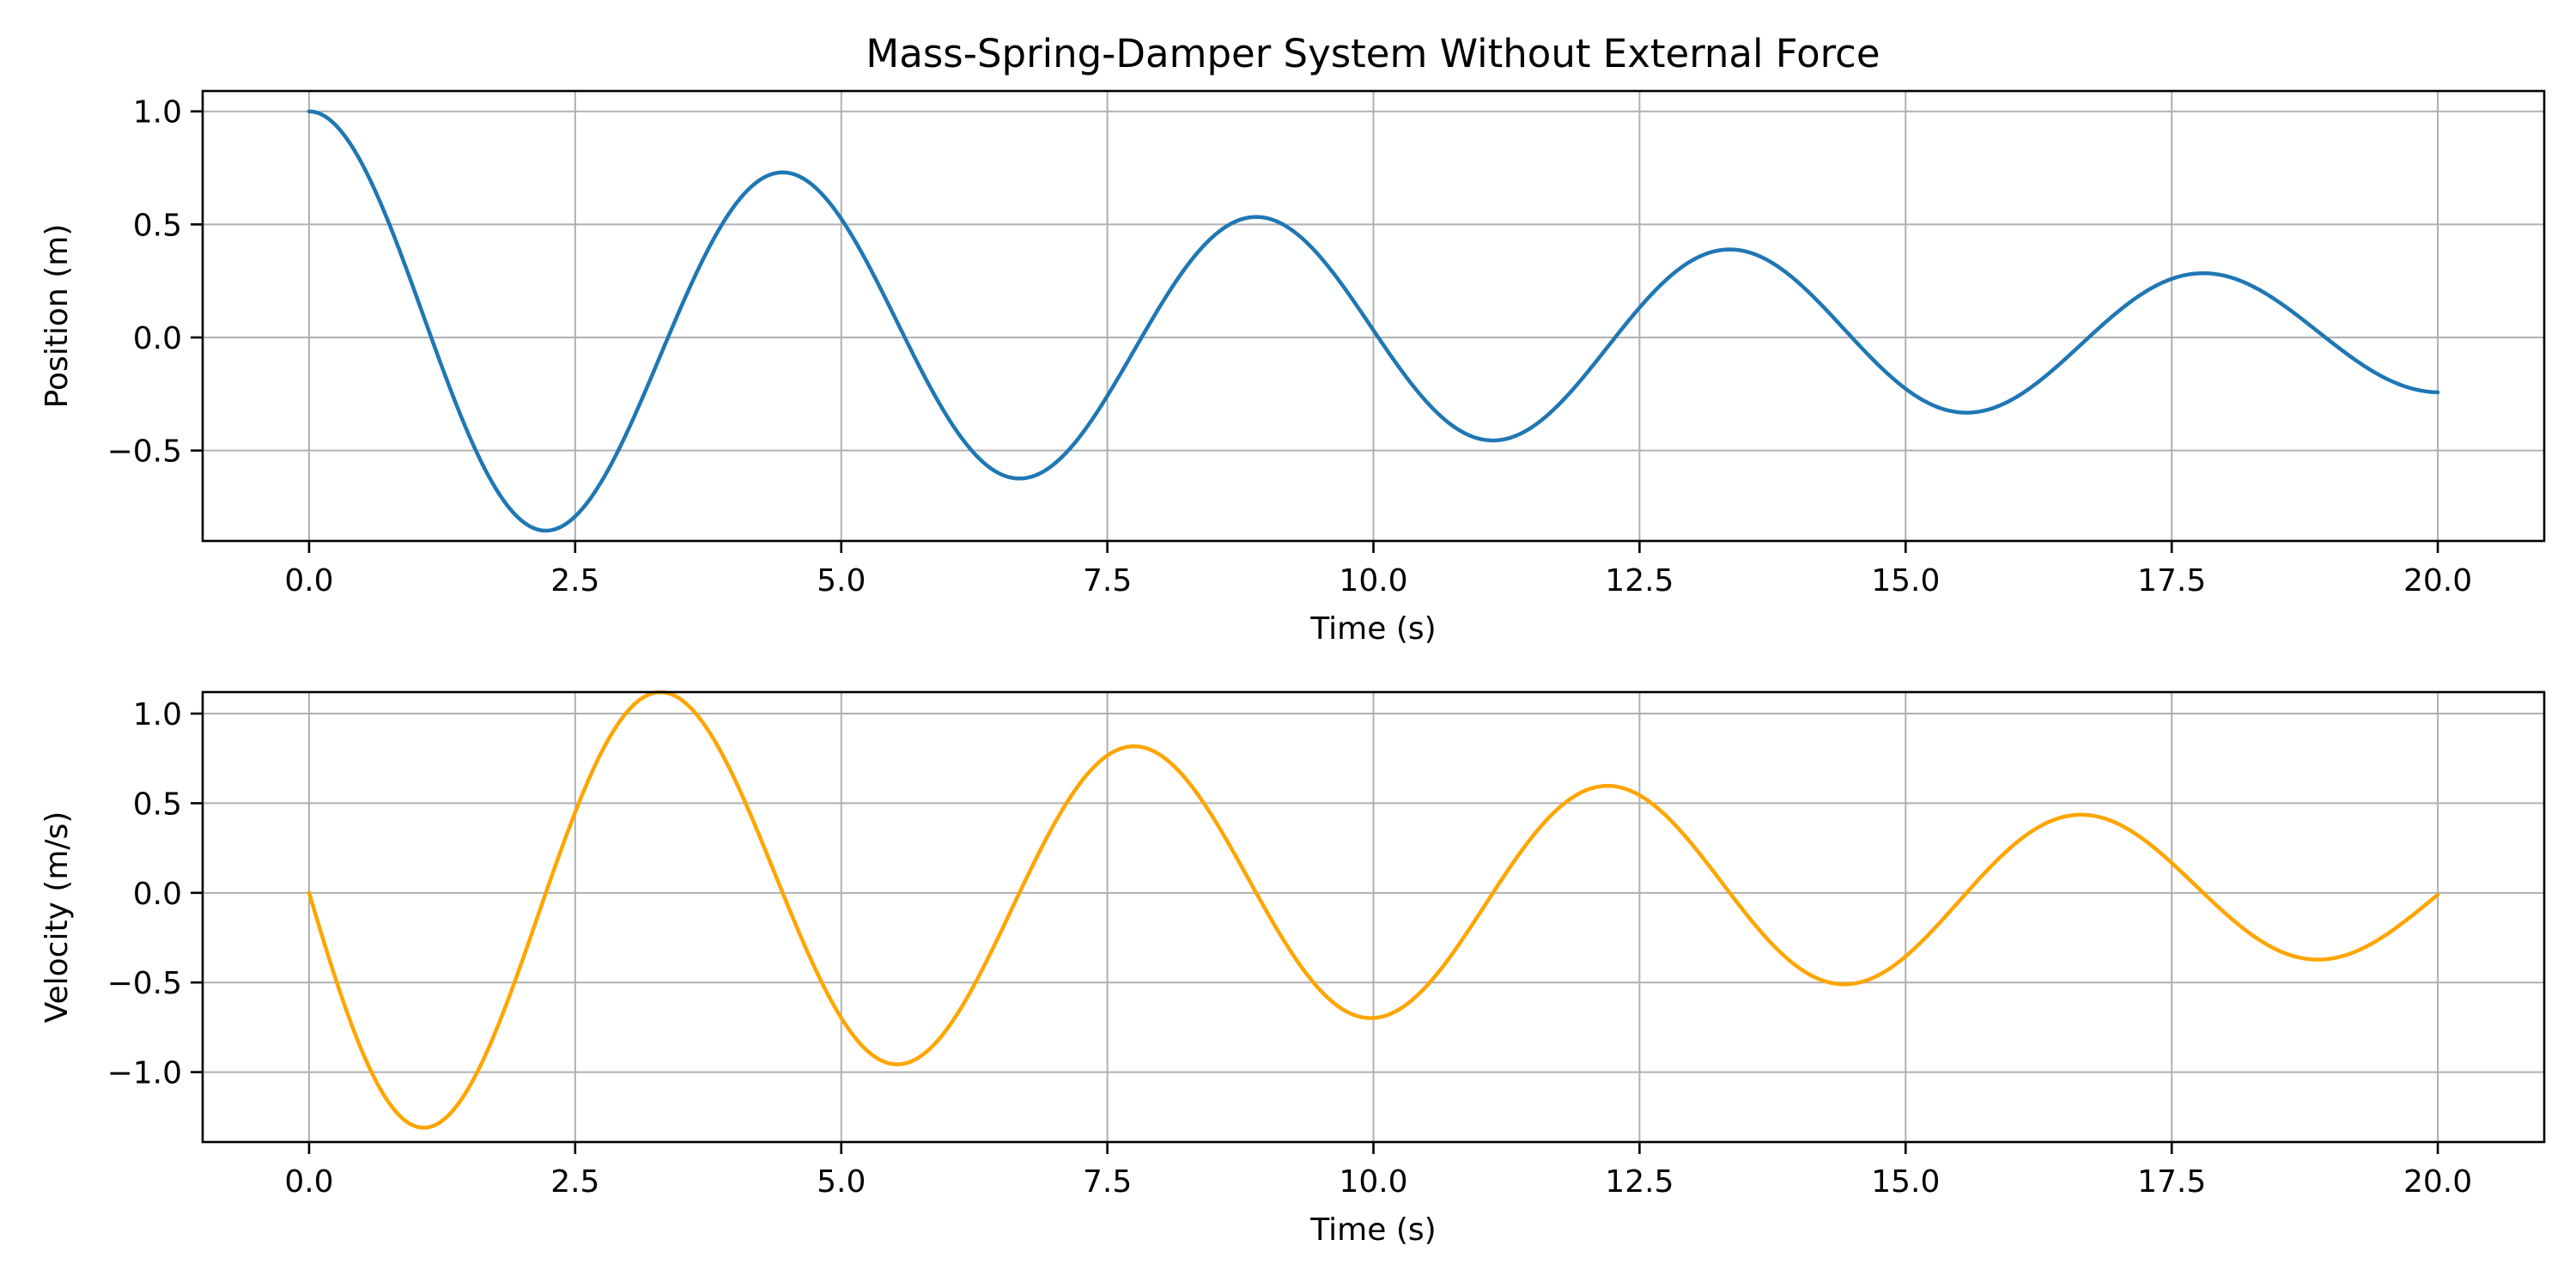 This screenshot has width=2576, height=1288. Describe the element at coordinates (144, 452) in the screenshot. I see `position-y-tick-label: −0.5` at that location.